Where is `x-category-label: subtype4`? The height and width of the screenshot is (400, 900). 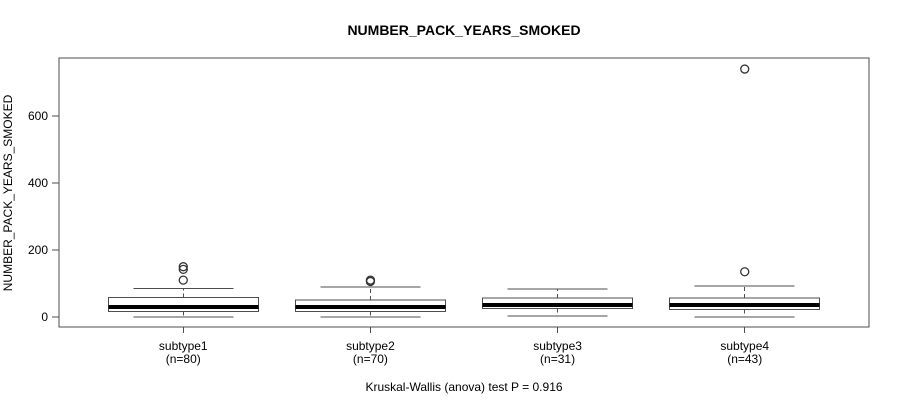
x-category-label: subtype4 is located at coordinates (744, 346).